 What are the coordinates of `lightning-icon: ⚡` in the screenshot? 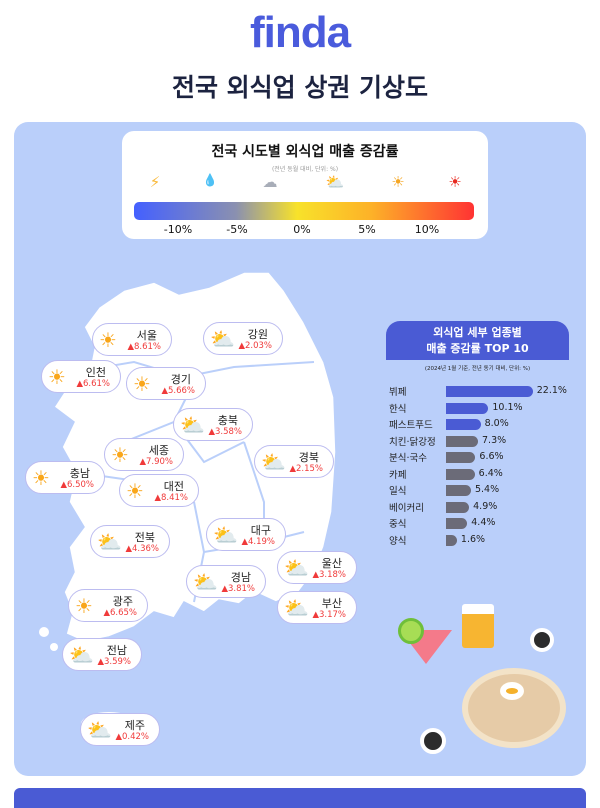 It's located at (155, 182).